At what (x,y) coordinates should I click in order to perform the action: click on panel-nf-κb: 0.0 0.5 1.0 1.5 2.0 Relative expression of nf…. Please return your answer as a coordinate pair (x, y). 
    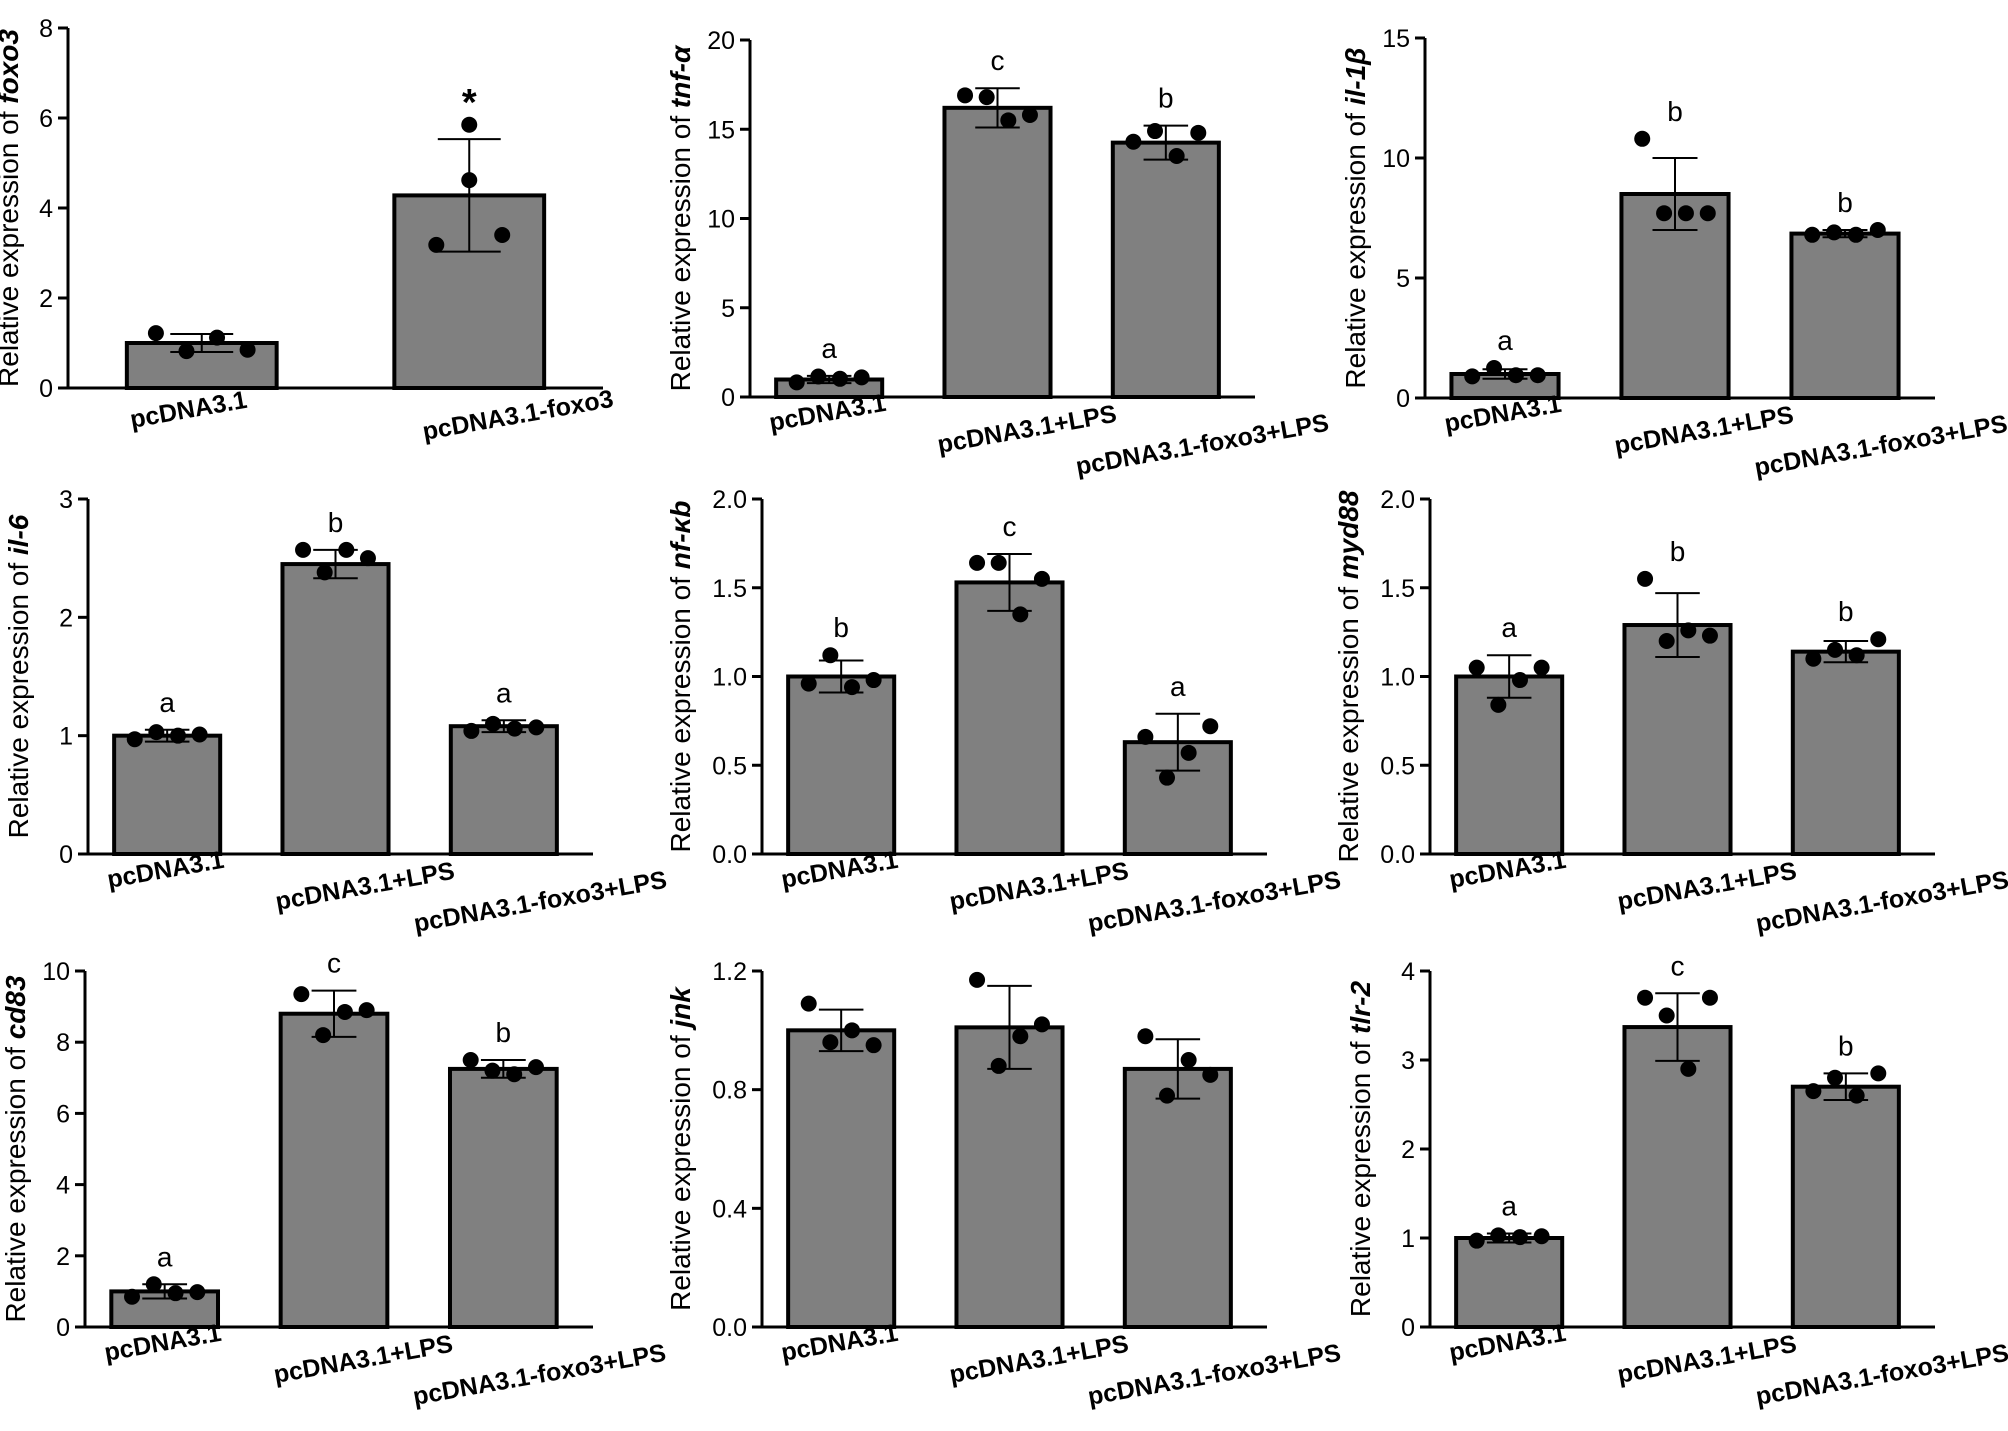
    Looking at the image, I should click on (1004, 712).